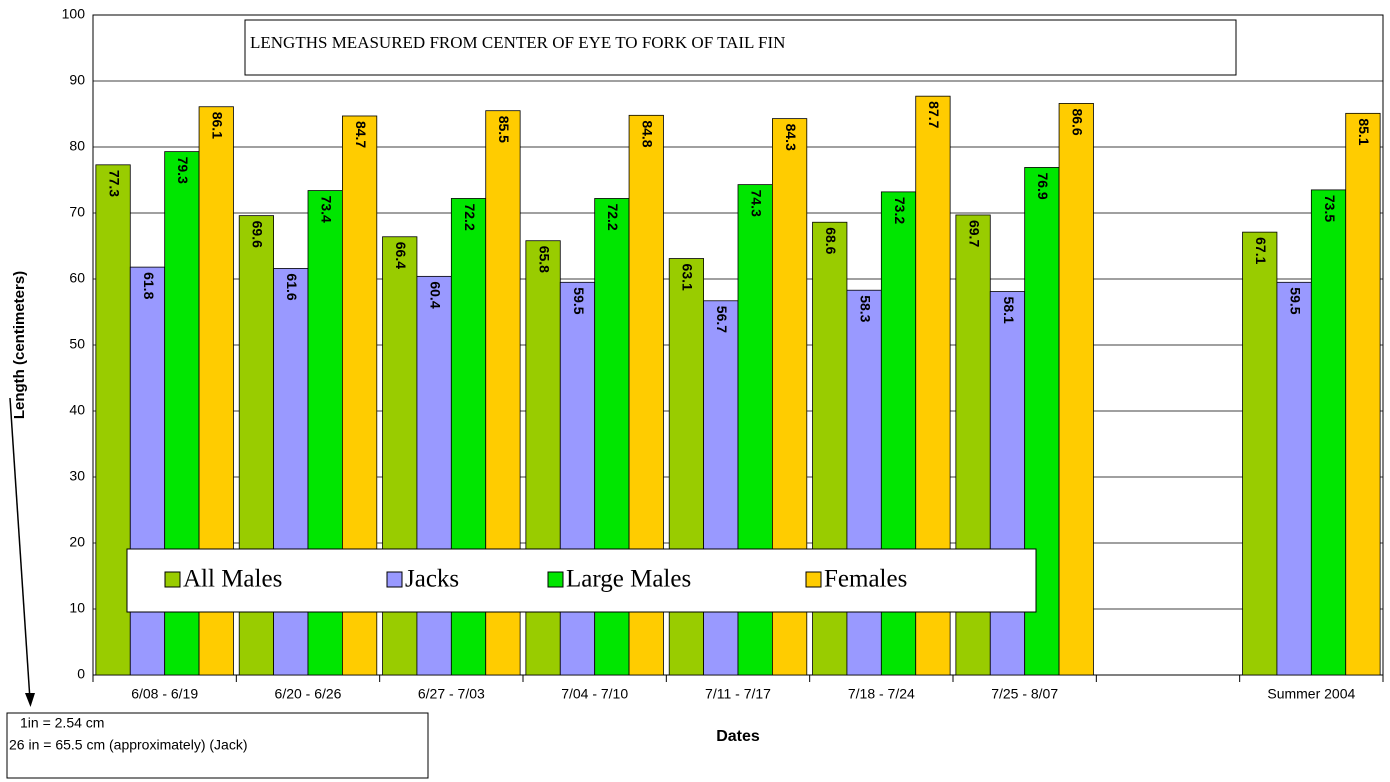  Describe the element at coordinates (292, 286) in the screenshot. I see `data-label: 61.6` at that location.